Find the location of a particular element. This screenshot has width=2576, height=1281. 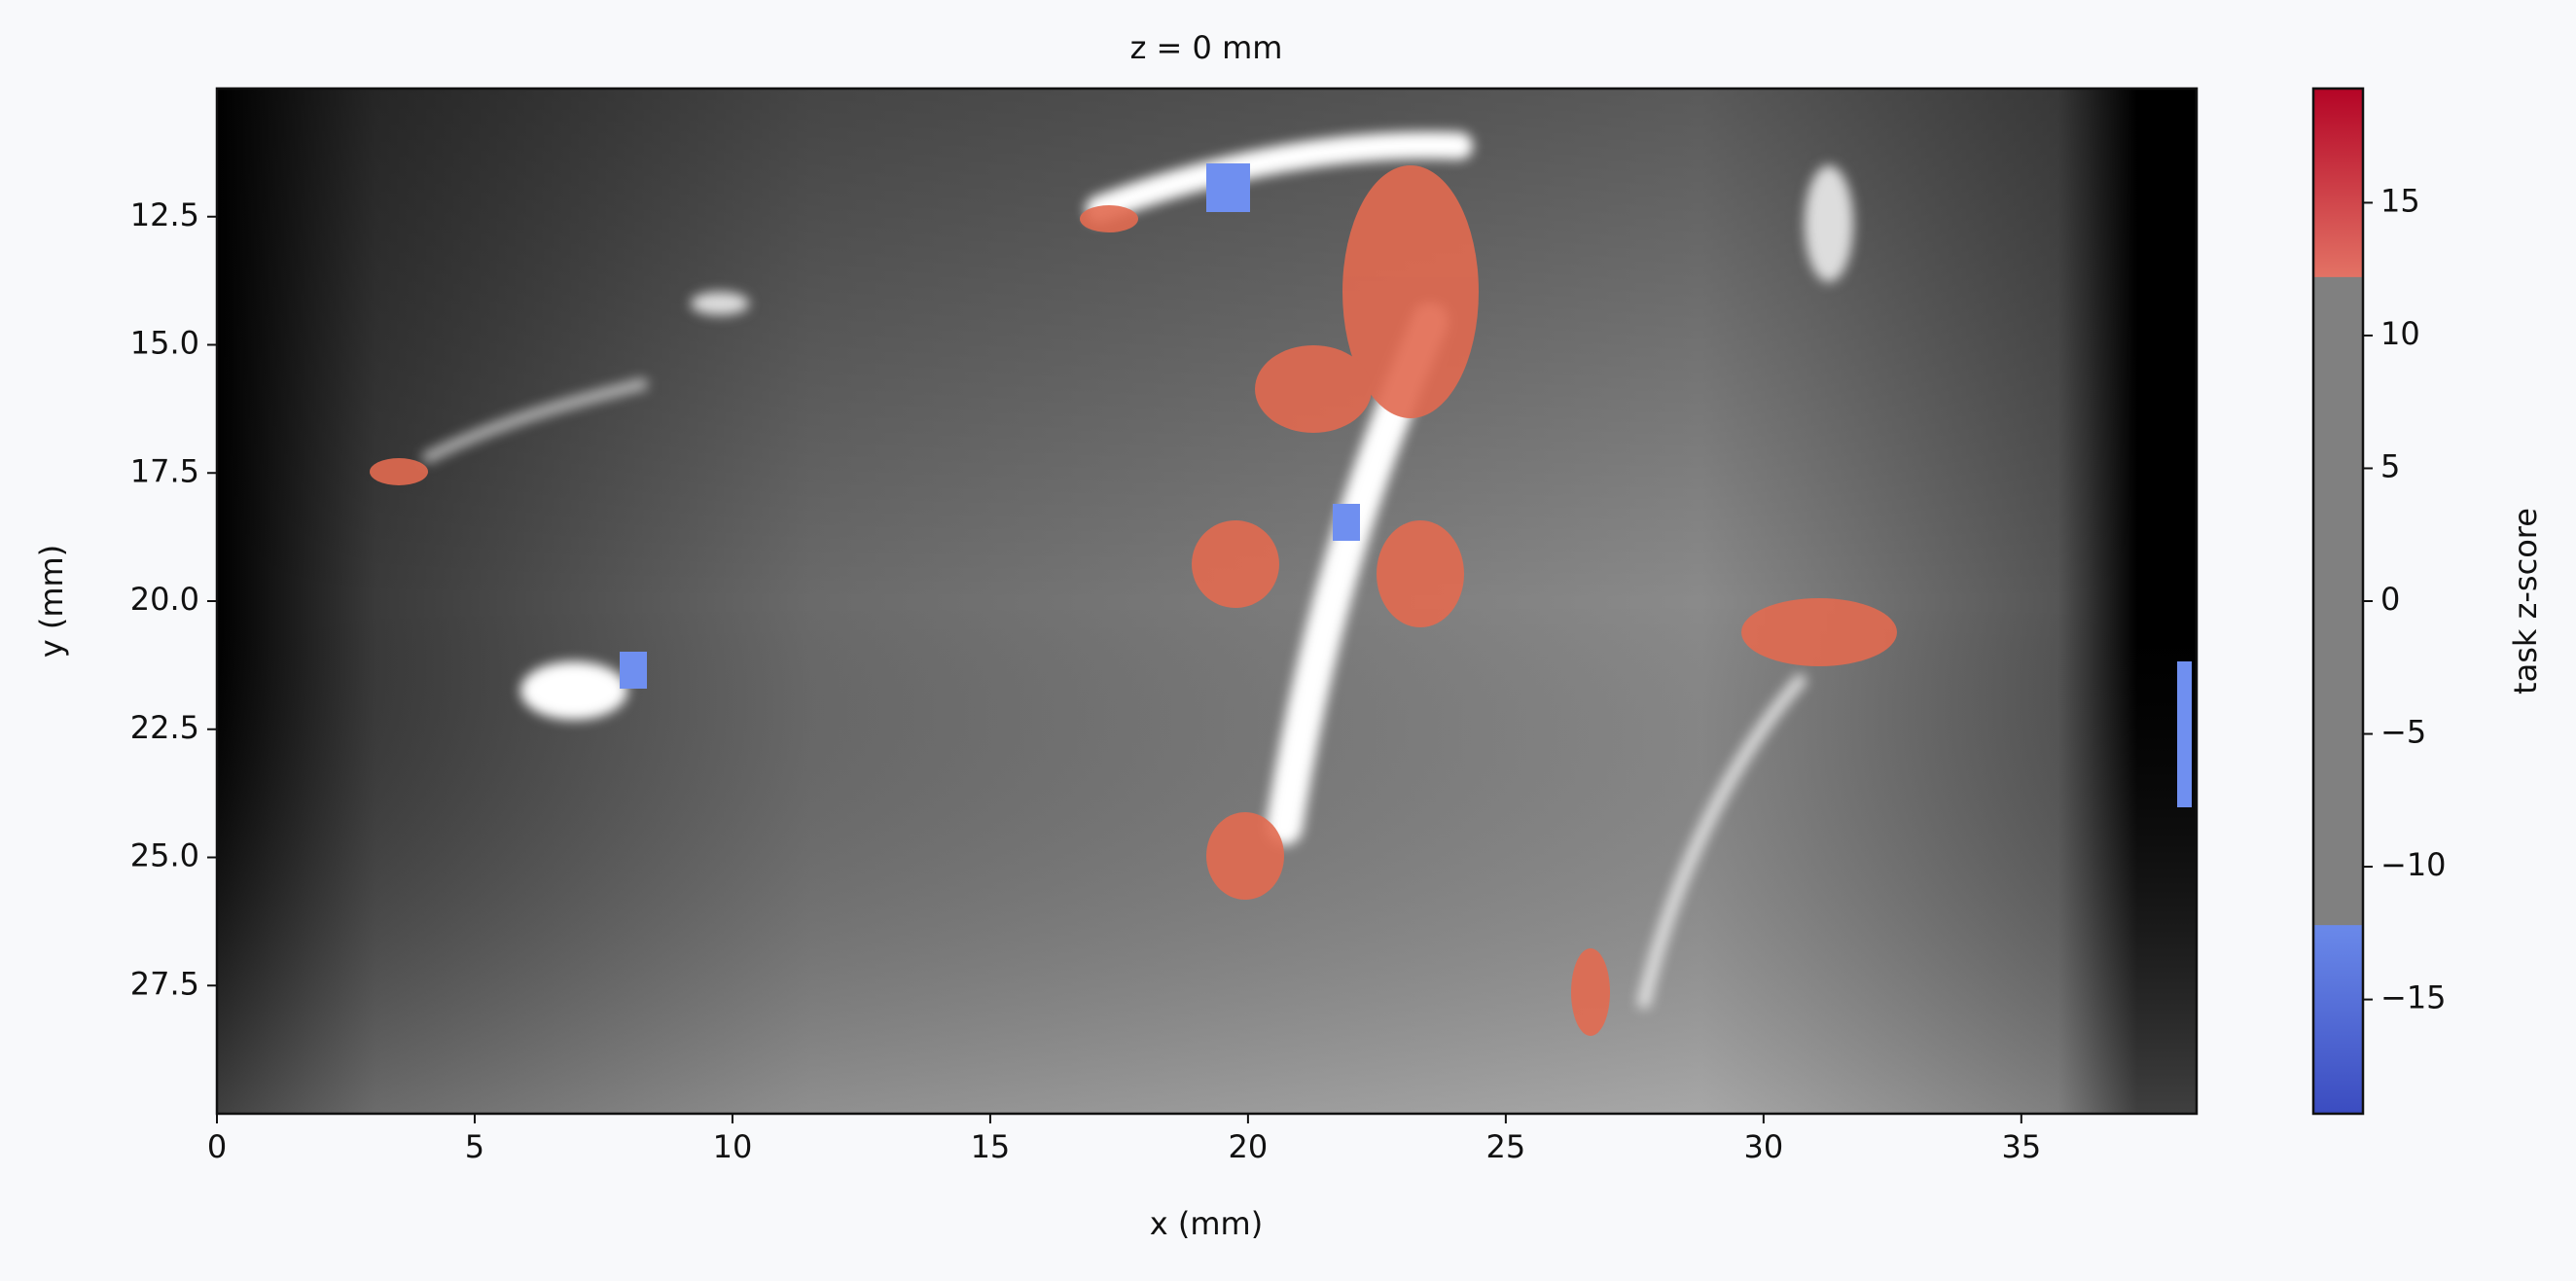

chart-title: z = 0 mm is located at coordinates (1206, 47).